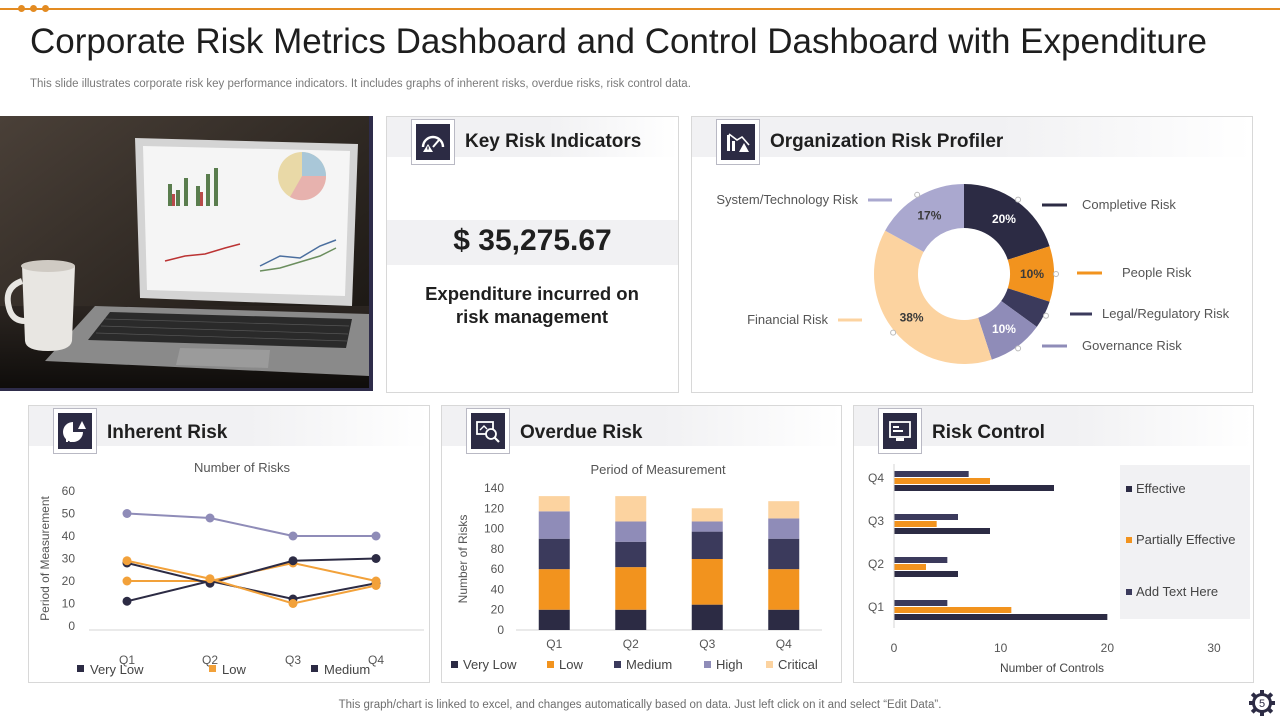  I want to click on legend-label: Critical, so click(798, 664).